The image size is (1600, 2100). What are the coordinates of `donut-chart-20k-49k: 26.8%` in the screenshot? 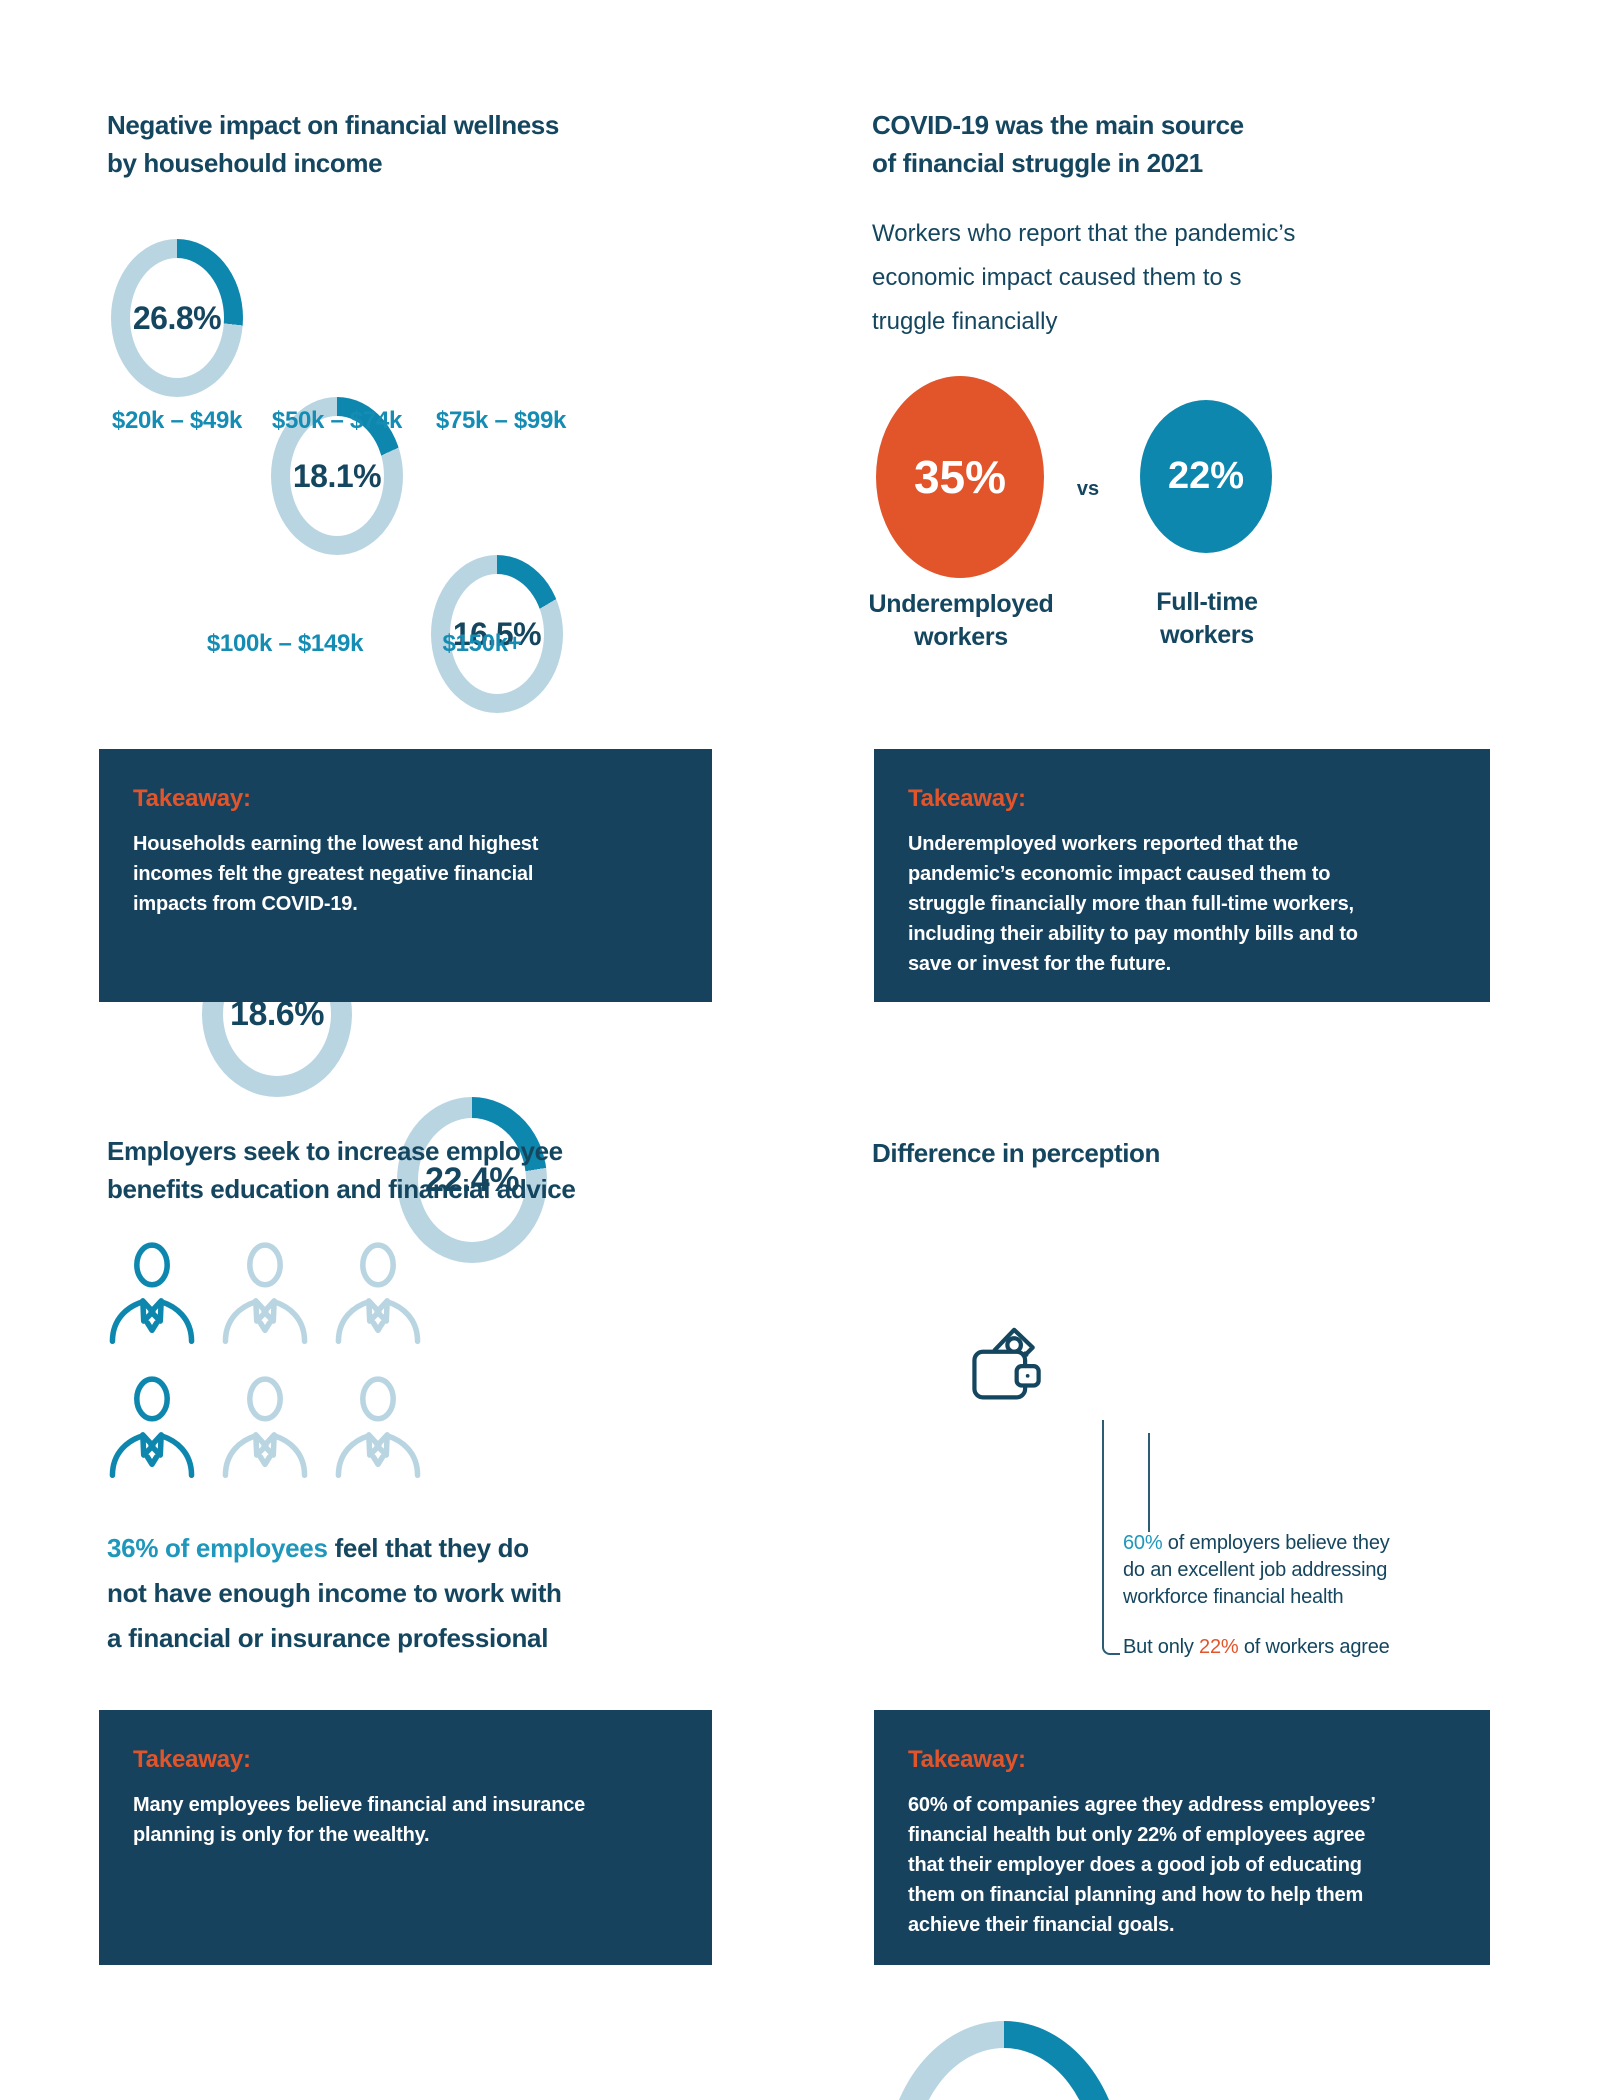 It's located at (177, 318).